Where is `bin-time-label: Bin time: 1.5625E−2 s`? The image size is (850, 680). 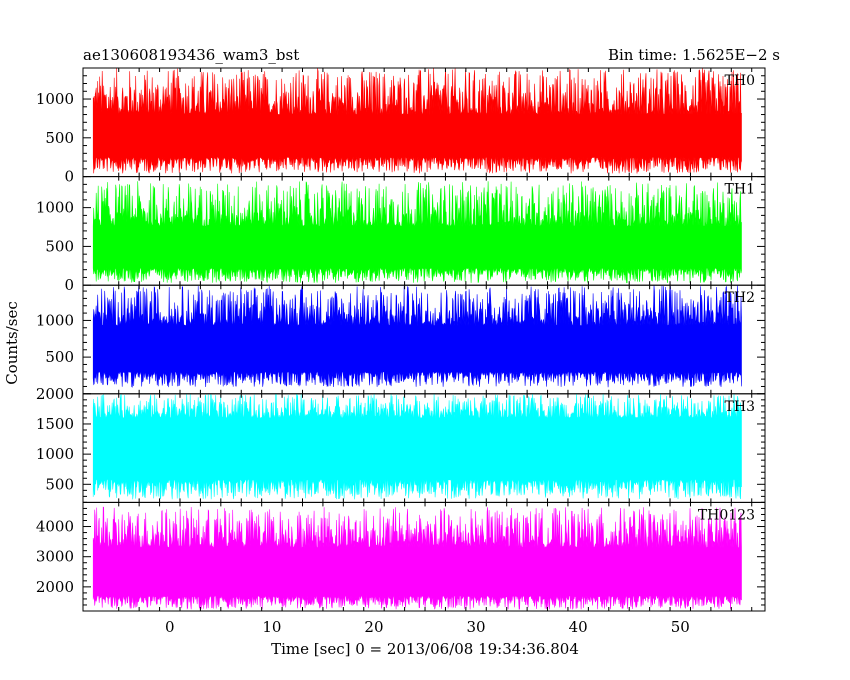
bin-time-label: Bin time: 1.5625E−2 s is located at coordinates (694, 55).